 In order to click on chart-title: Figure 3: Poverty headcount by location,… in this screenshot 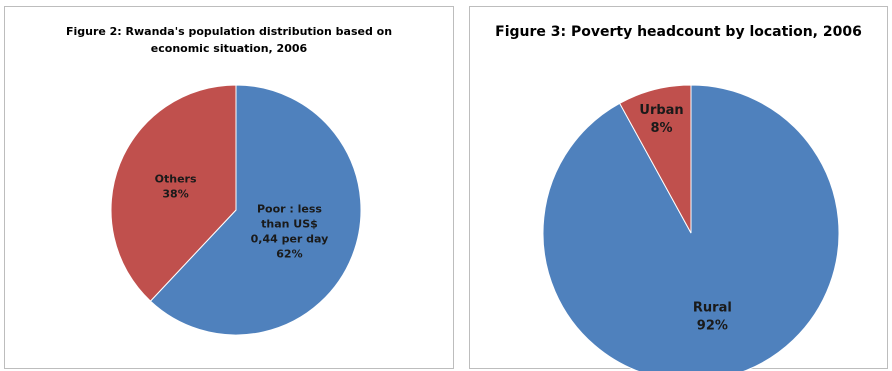, I will do `click(678, 32)`.